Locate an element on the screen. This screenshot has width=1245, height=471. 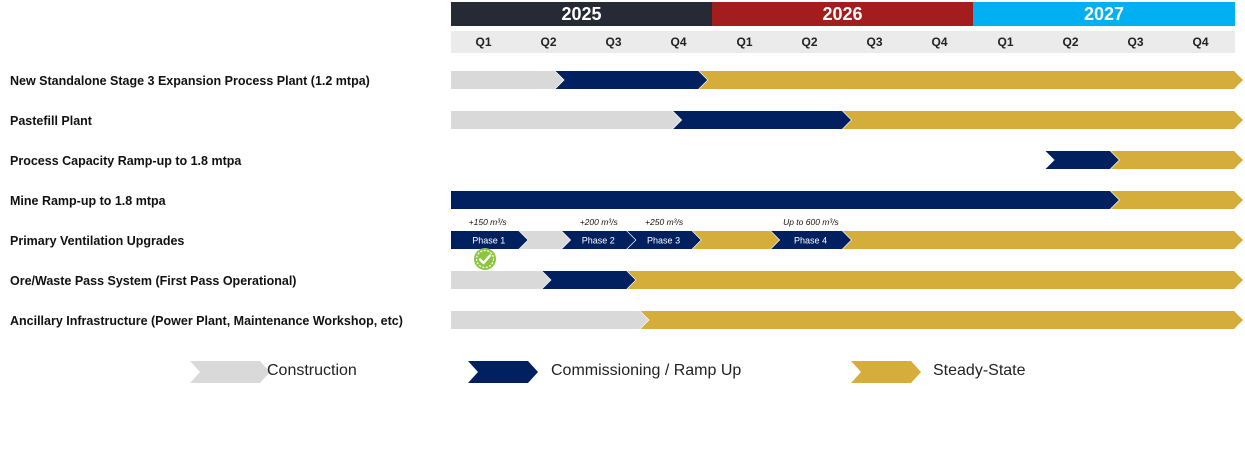
year-label: 2027 is located at coordinates (1104, 13).